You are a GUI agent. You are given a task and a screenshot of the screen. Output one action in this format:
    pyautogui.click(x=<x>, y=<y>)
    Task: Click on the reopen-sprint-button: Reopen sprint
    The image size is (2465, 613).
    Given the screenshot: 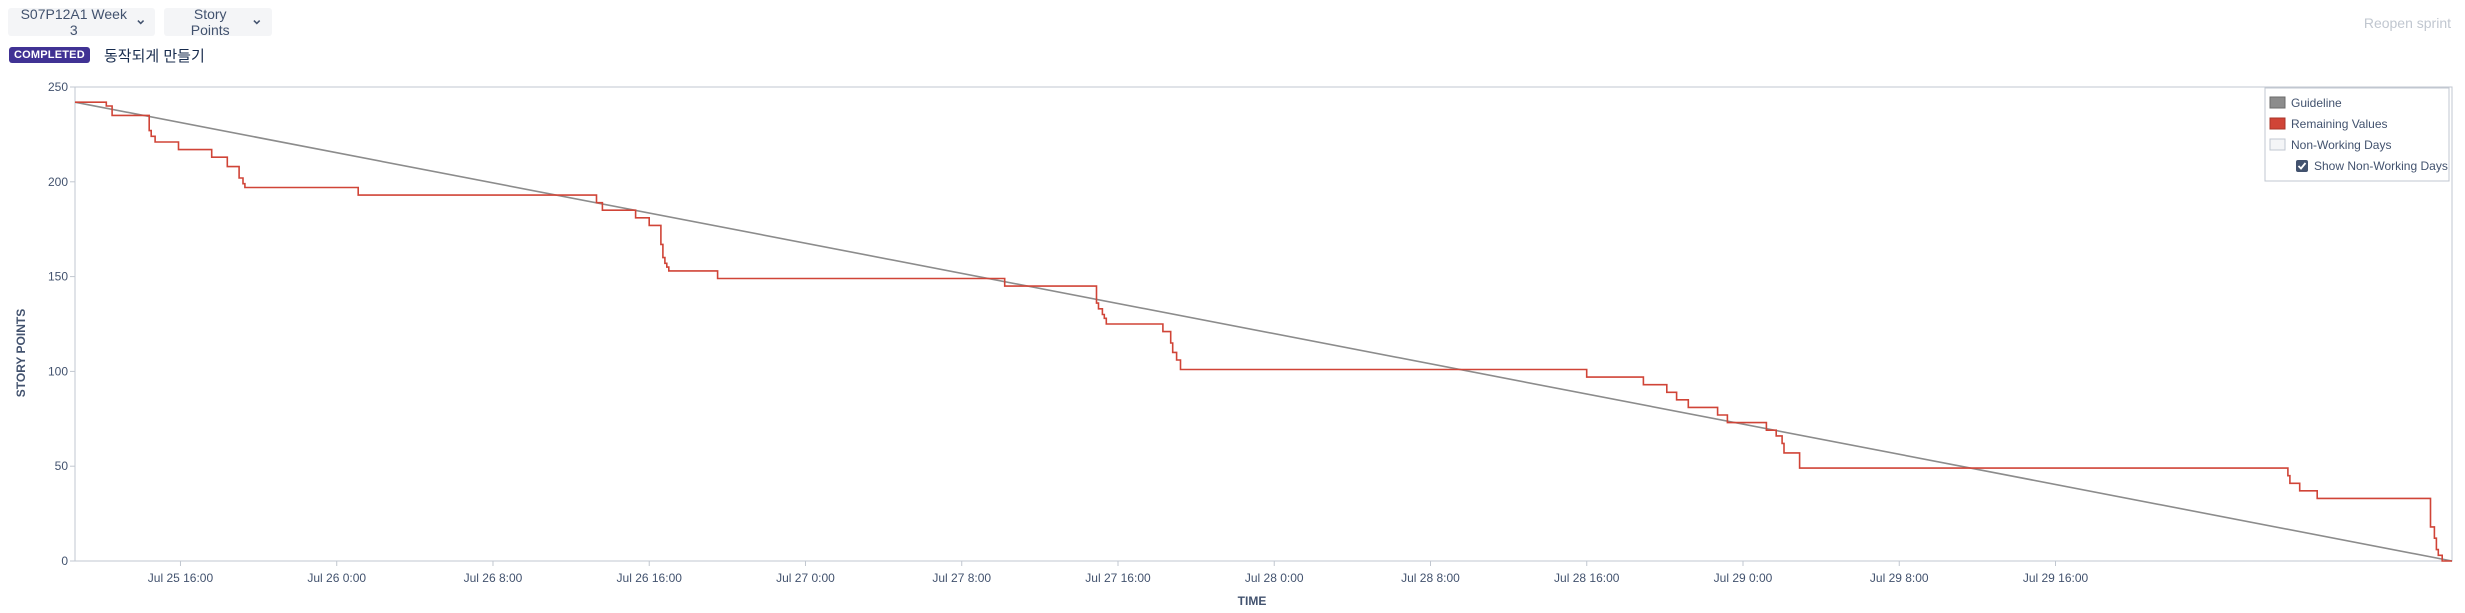 What is the action you would take?
    pyautogui.click(x=2407, y=23)
    